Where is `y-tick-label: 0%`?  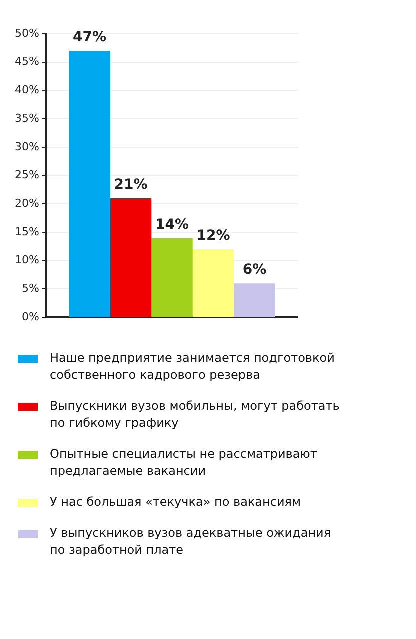
y-tick-label: 0% is located at coordinates (31, 317).